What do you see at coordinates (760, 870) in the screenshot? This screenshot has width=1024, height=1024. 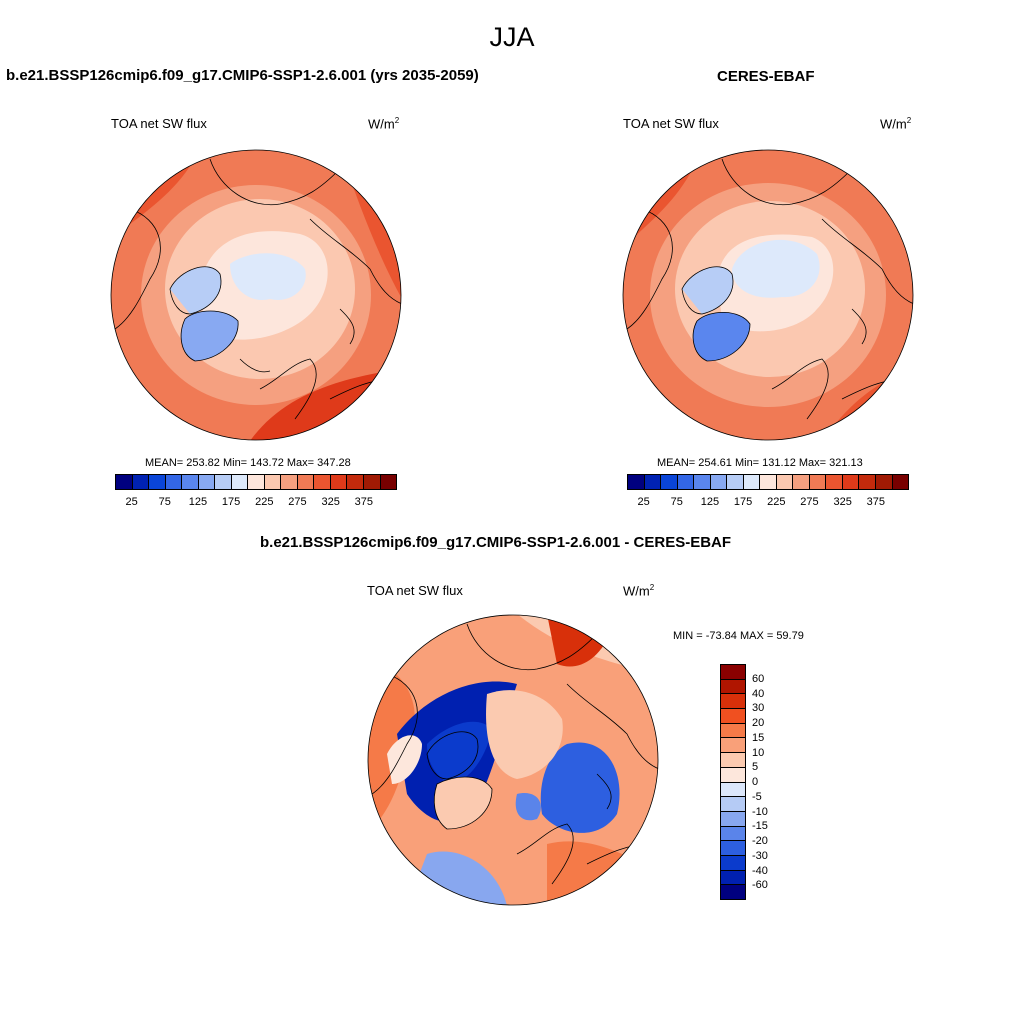 I see `colorbar-tick-label: -40` at bounding box center [760, 870].